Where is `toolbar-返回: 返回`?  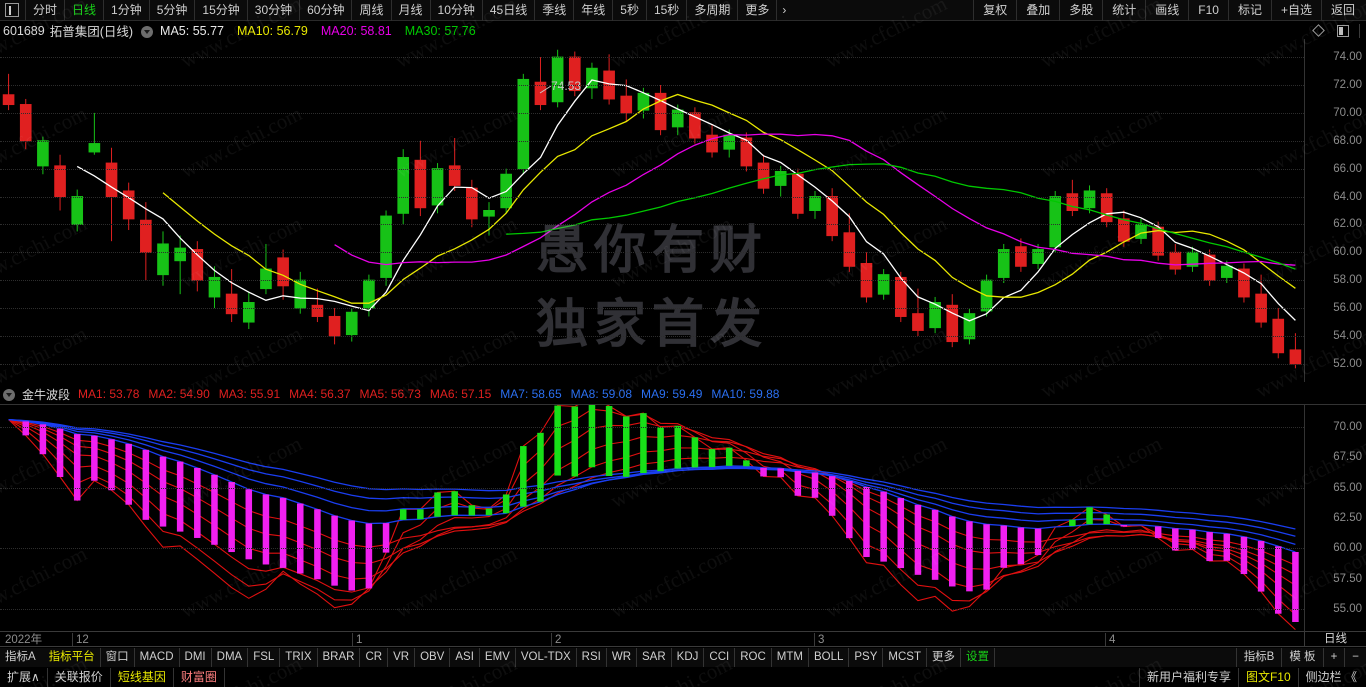
toolbar-返回: 返回 is located at coordinates (1342, 10).